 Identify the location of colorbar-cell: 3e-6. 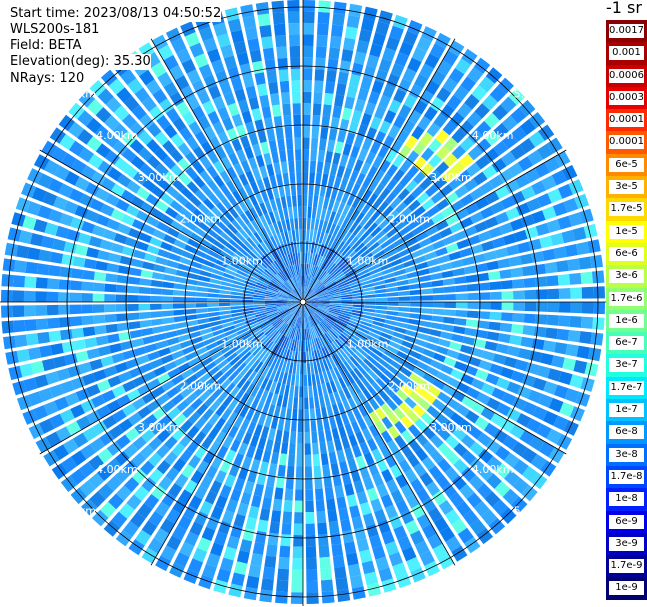
(626, 276).